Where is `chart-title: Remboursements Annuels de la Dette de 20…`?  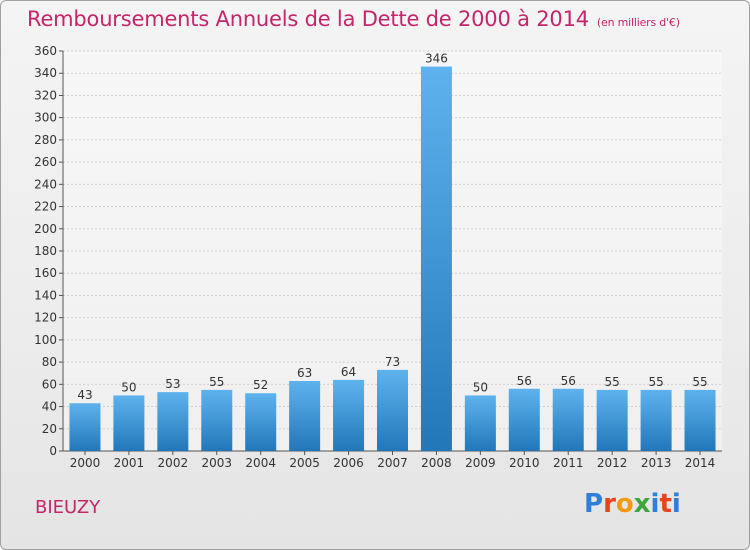 chart-title: Remboursements Annuels de la Dette de 20… is located at coordinates (353, 19).